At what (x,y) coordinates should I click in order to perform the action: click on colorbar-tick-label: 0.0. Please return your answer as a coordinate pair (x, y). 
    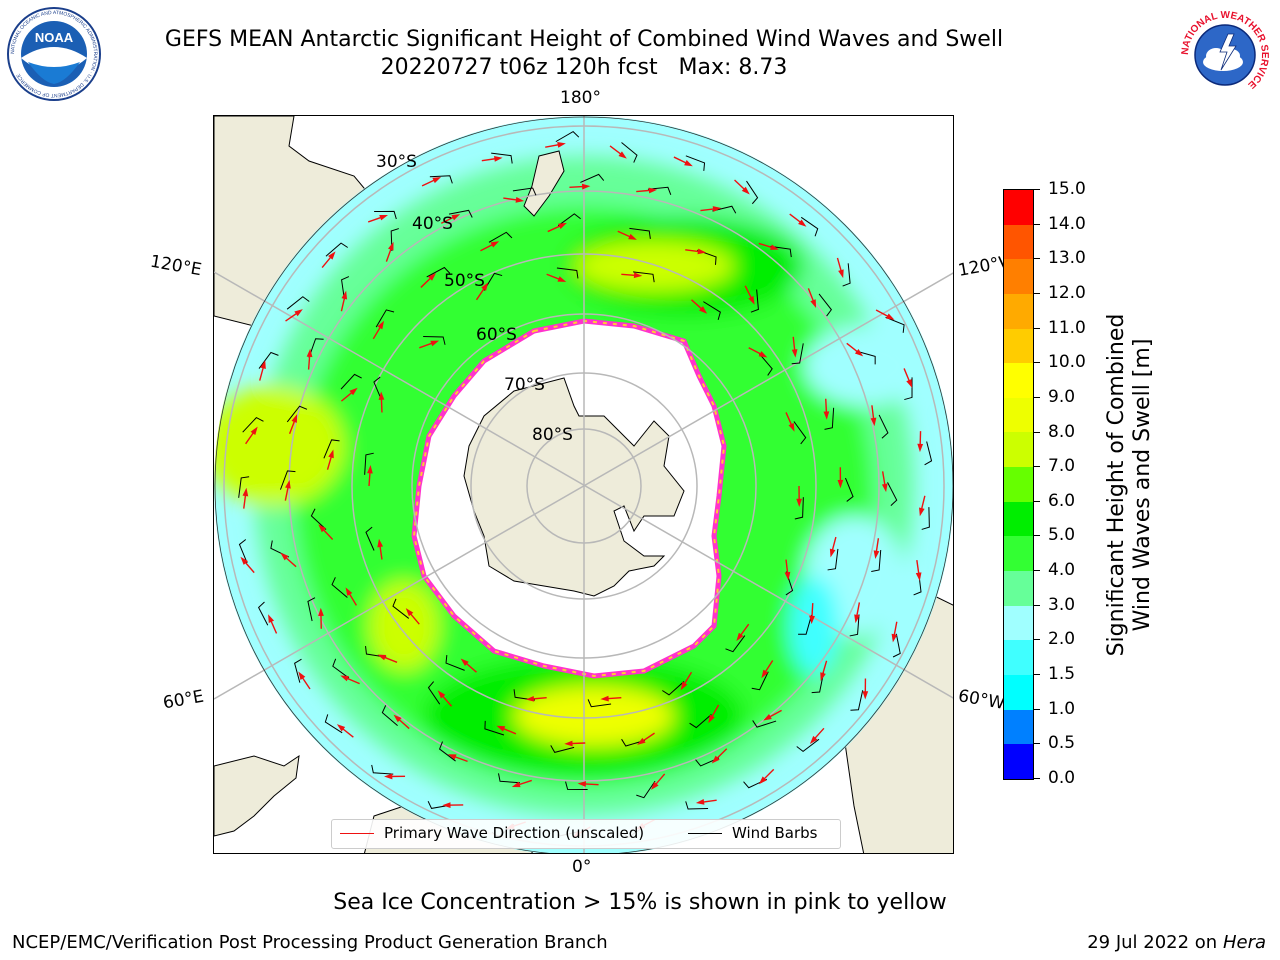
    Looking at the image, I should click on (1062, 778).